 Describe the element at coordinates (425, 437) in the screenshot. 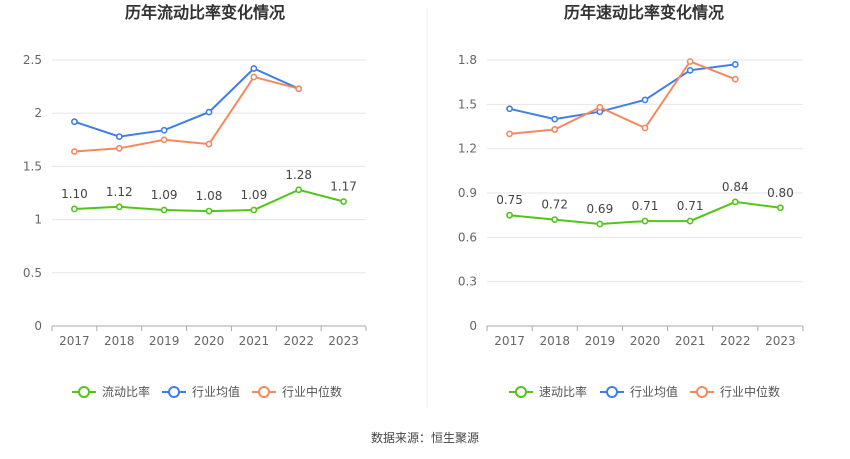

I see `source-text: 数据来源：恒生聚源` at that location.